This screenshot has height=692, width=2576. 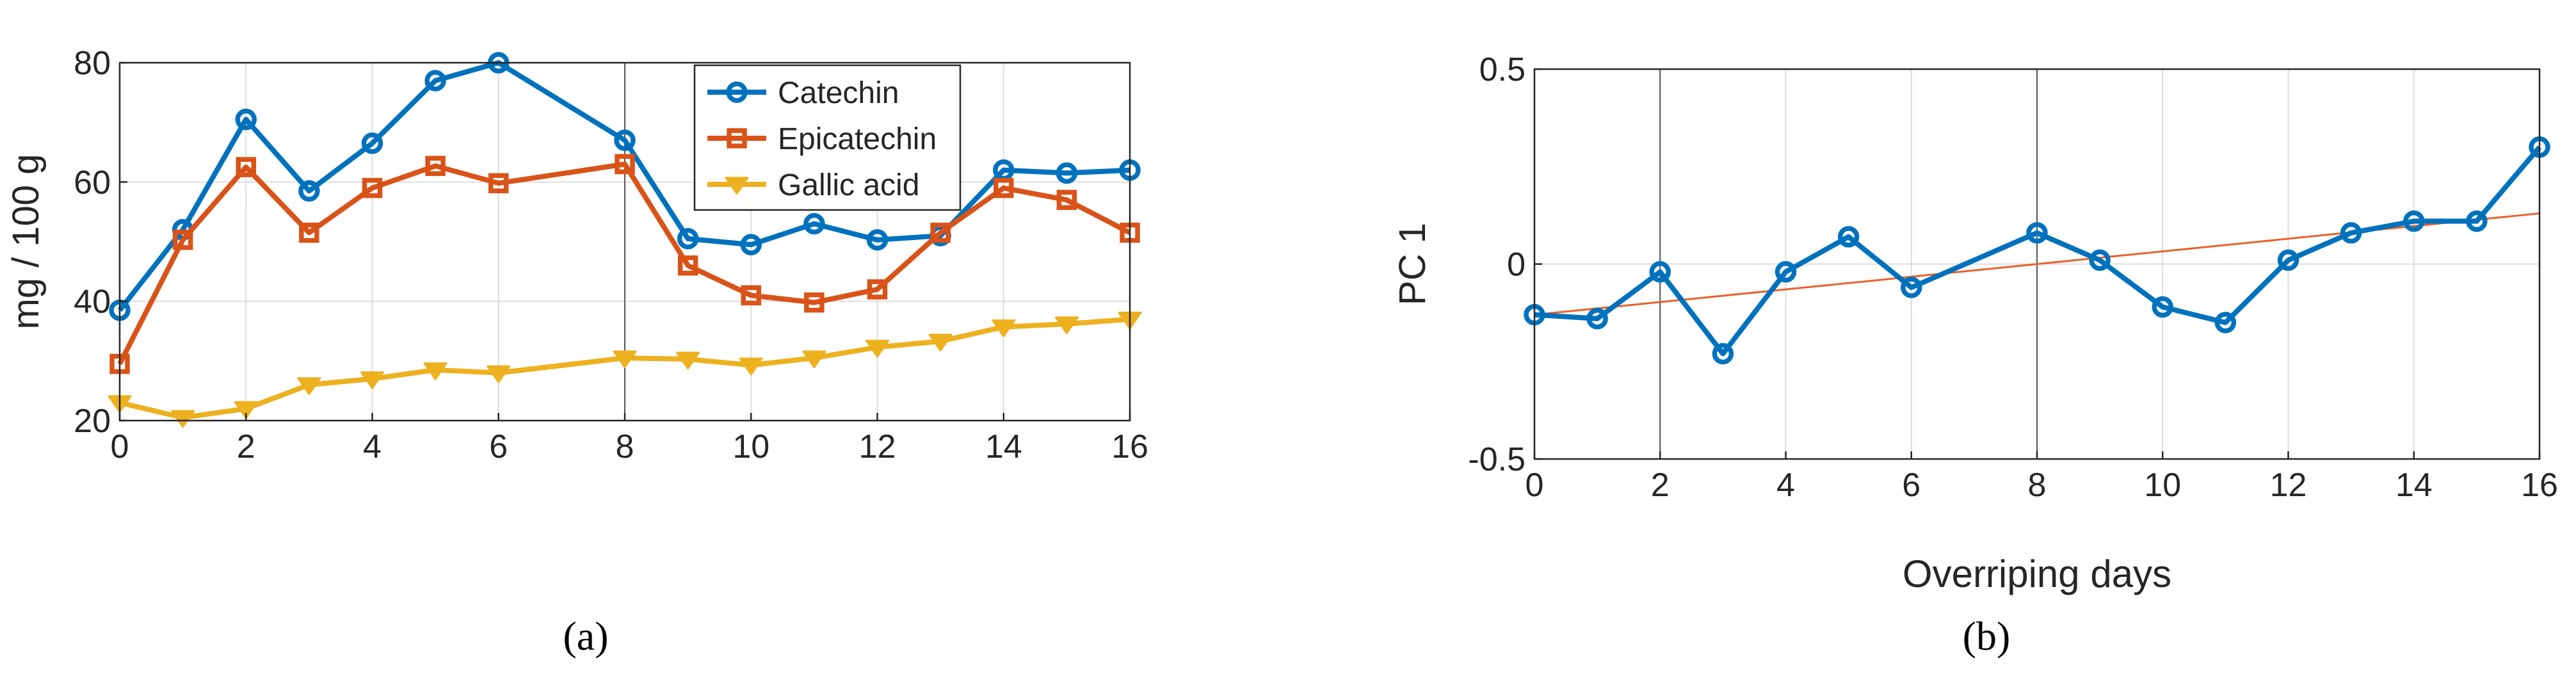 I want to click on legend-item: Catechin, so click(x=803, y=93).